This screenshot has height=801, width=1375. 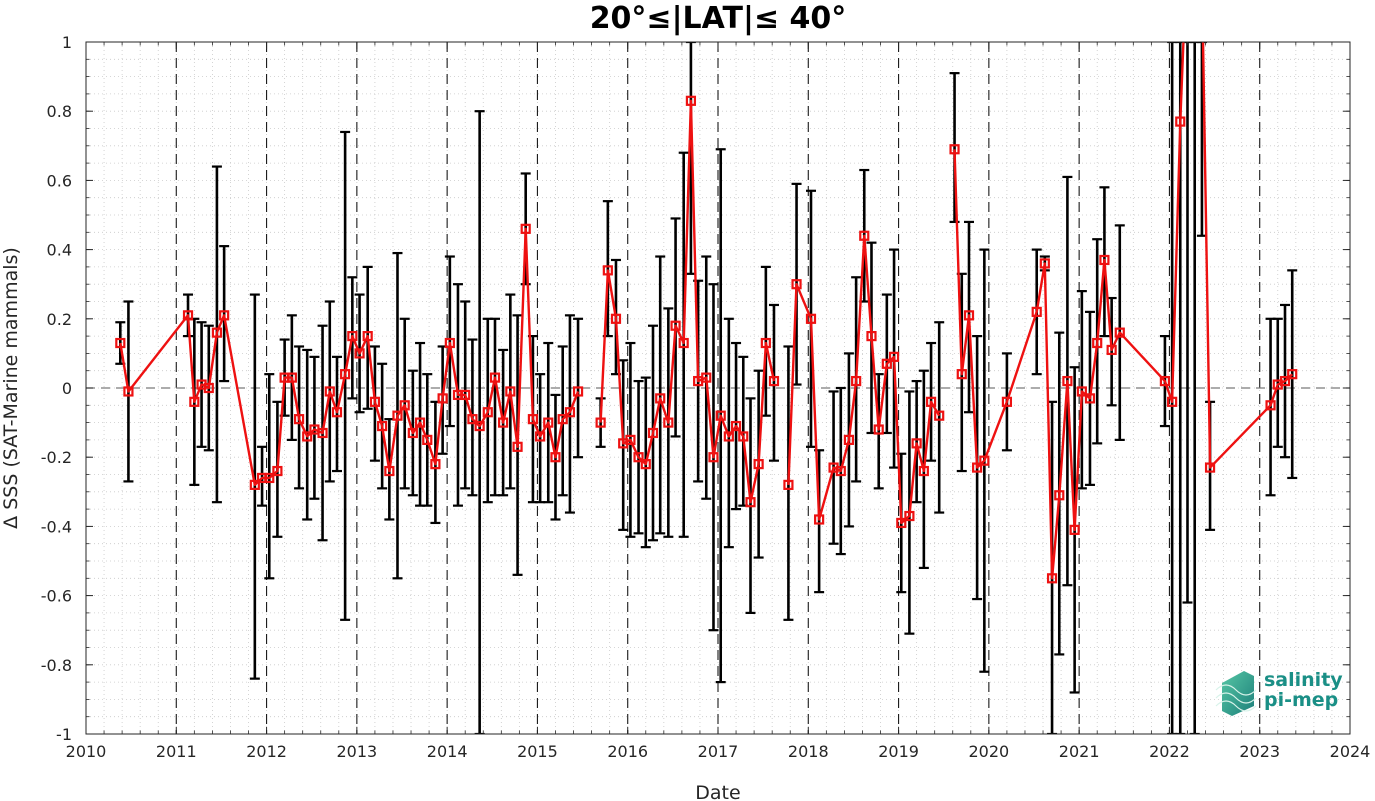 I want to click on x-tick-label: 2023, so click(x=1259, y=751).